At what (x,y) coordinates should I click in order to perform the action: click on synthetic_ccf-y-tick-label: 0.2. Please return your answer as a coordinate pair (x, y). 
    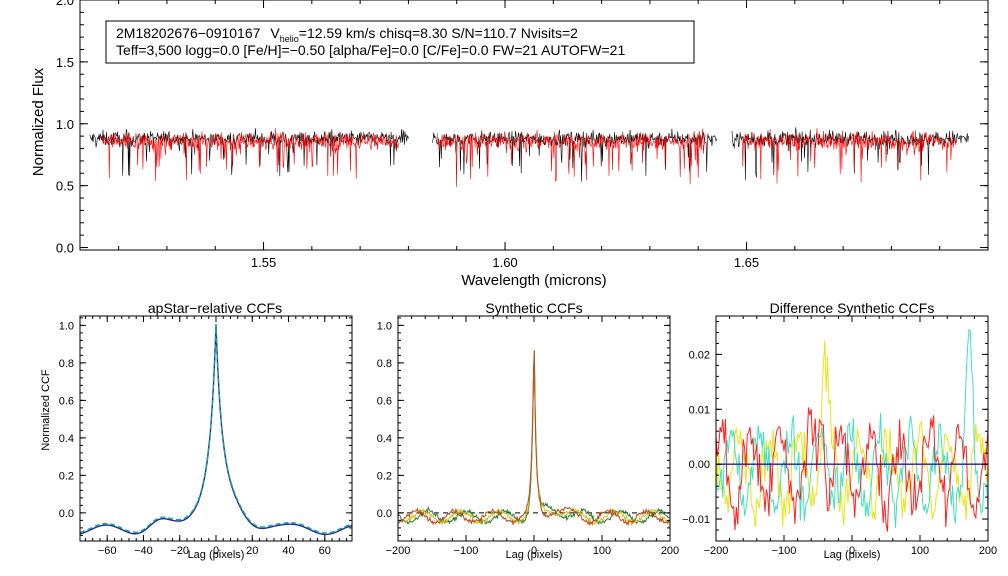
    Looking at the image, I should click on (384, 476).